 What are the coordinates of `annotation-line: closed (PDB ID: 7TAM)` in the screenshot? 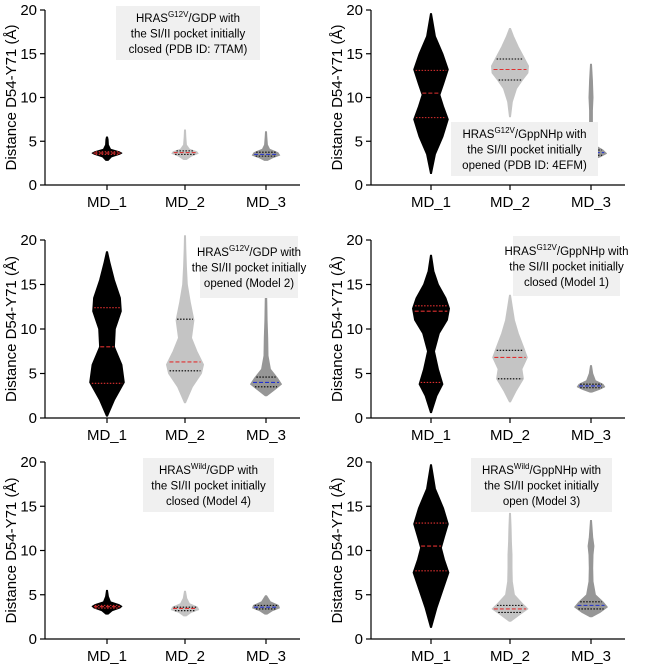 It's located at (188, 50).